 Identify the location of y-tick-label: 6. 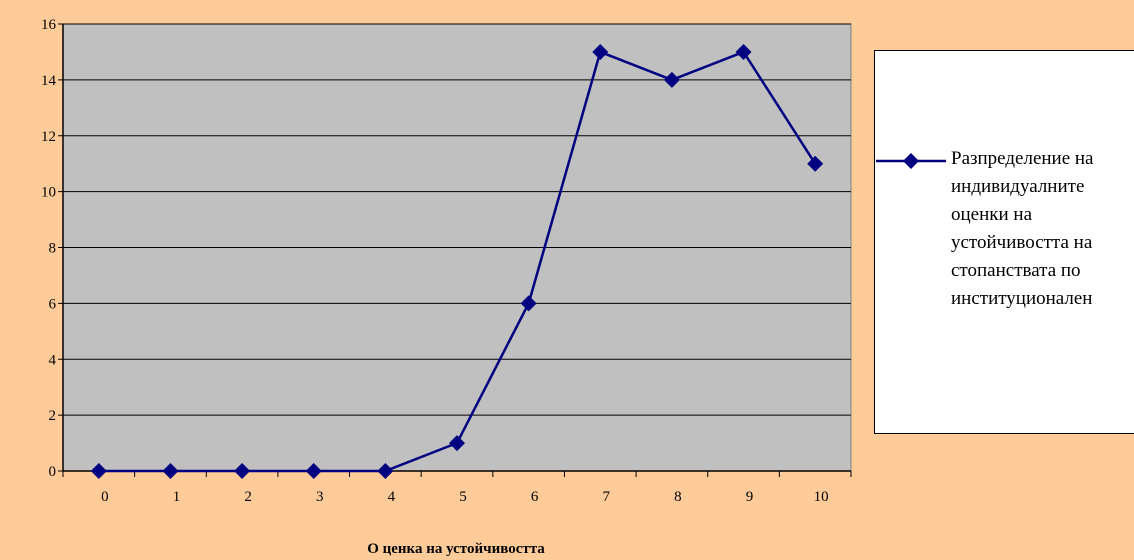
(53, 304).